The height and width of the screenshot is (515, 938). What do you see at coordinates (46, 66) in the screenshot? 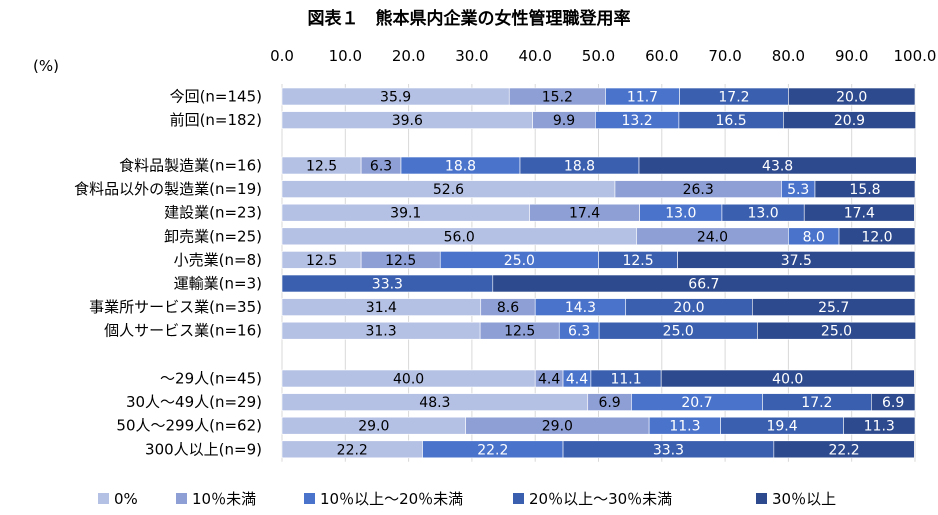
I see `unit-label: (%)` at bounding box center [46, 66].